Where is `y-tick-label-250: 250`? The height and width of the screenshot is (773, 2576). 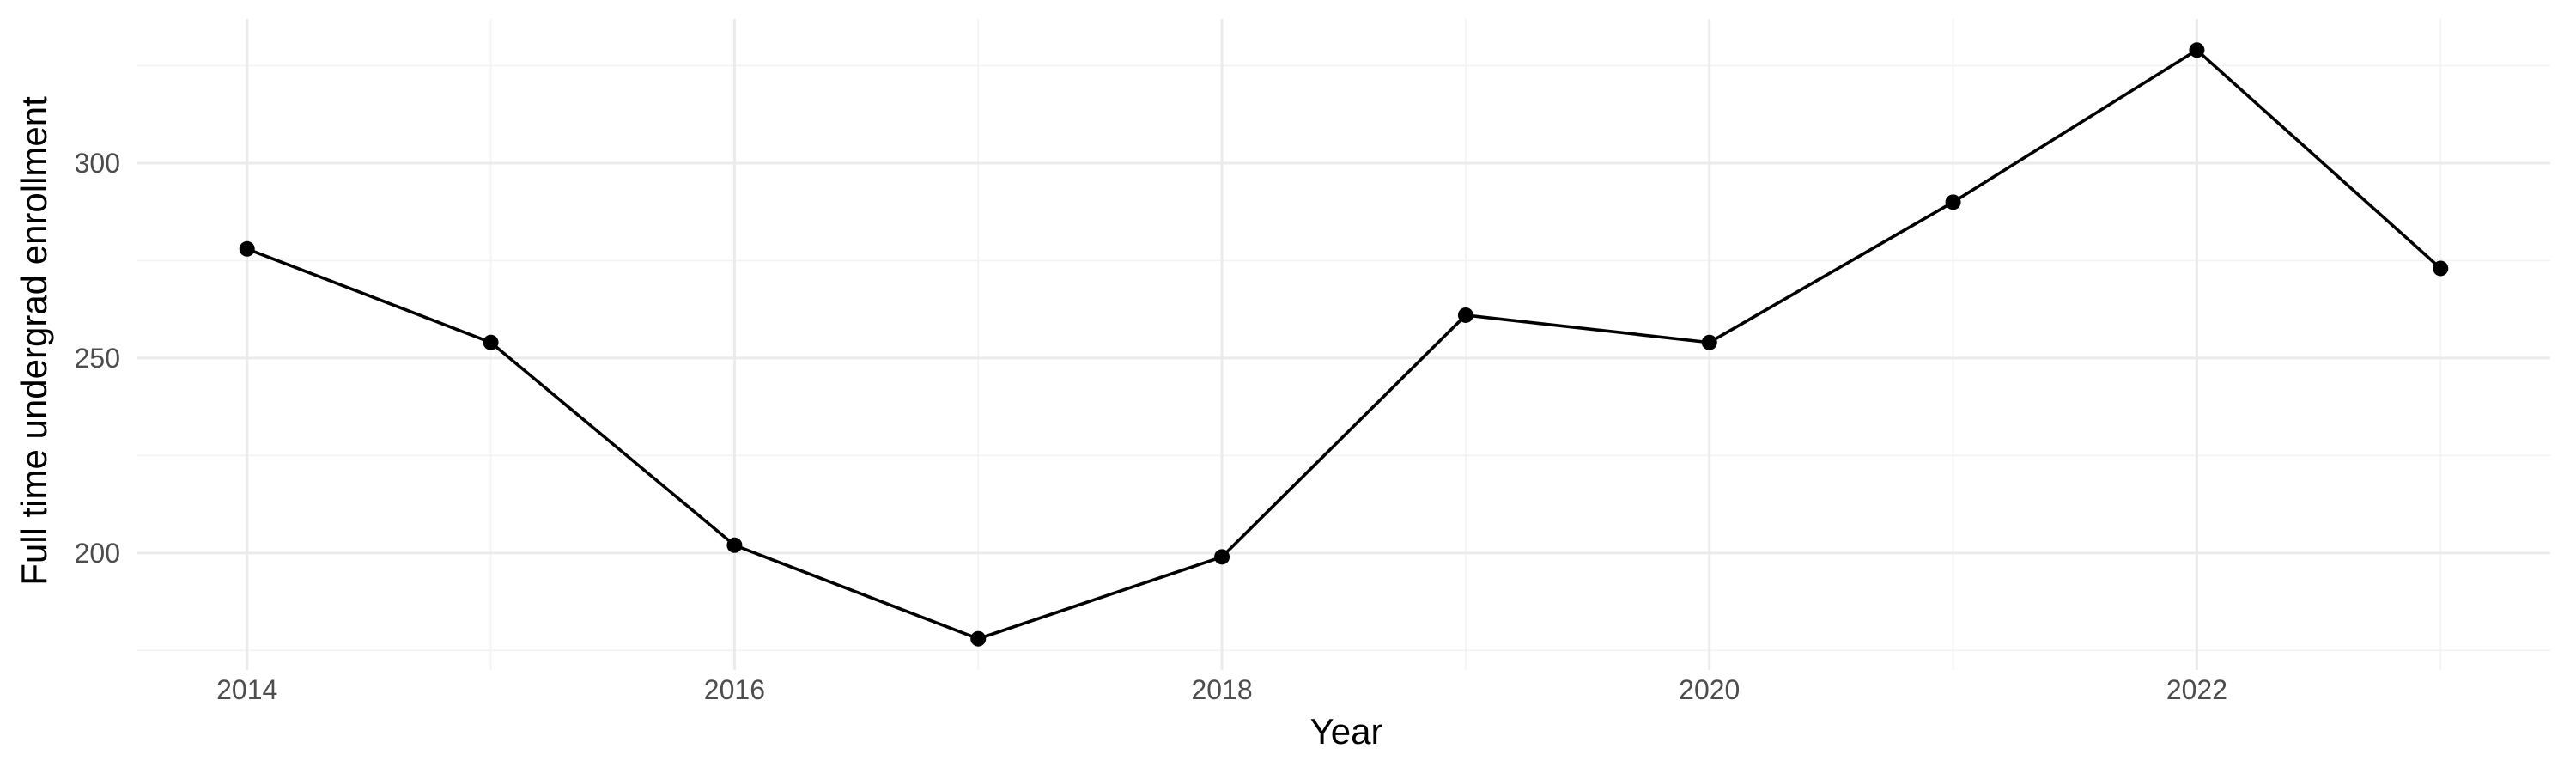
y-tick-label-250: 250 is located at coordinates (98, 358).